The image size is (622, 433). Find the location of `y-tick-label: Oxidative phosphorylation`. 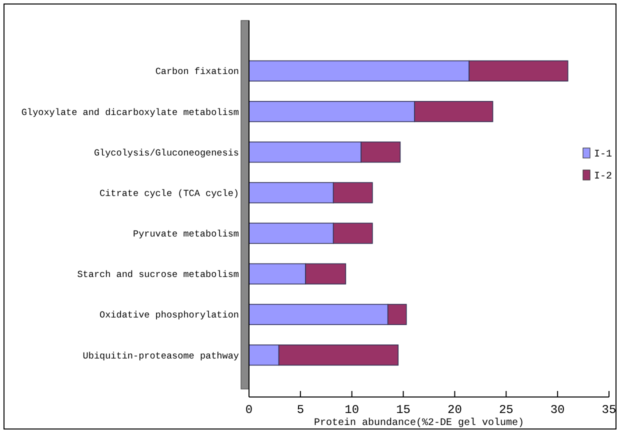

y-tick-label: Oxidative phosphorylation is located at coordinates (169, 315).